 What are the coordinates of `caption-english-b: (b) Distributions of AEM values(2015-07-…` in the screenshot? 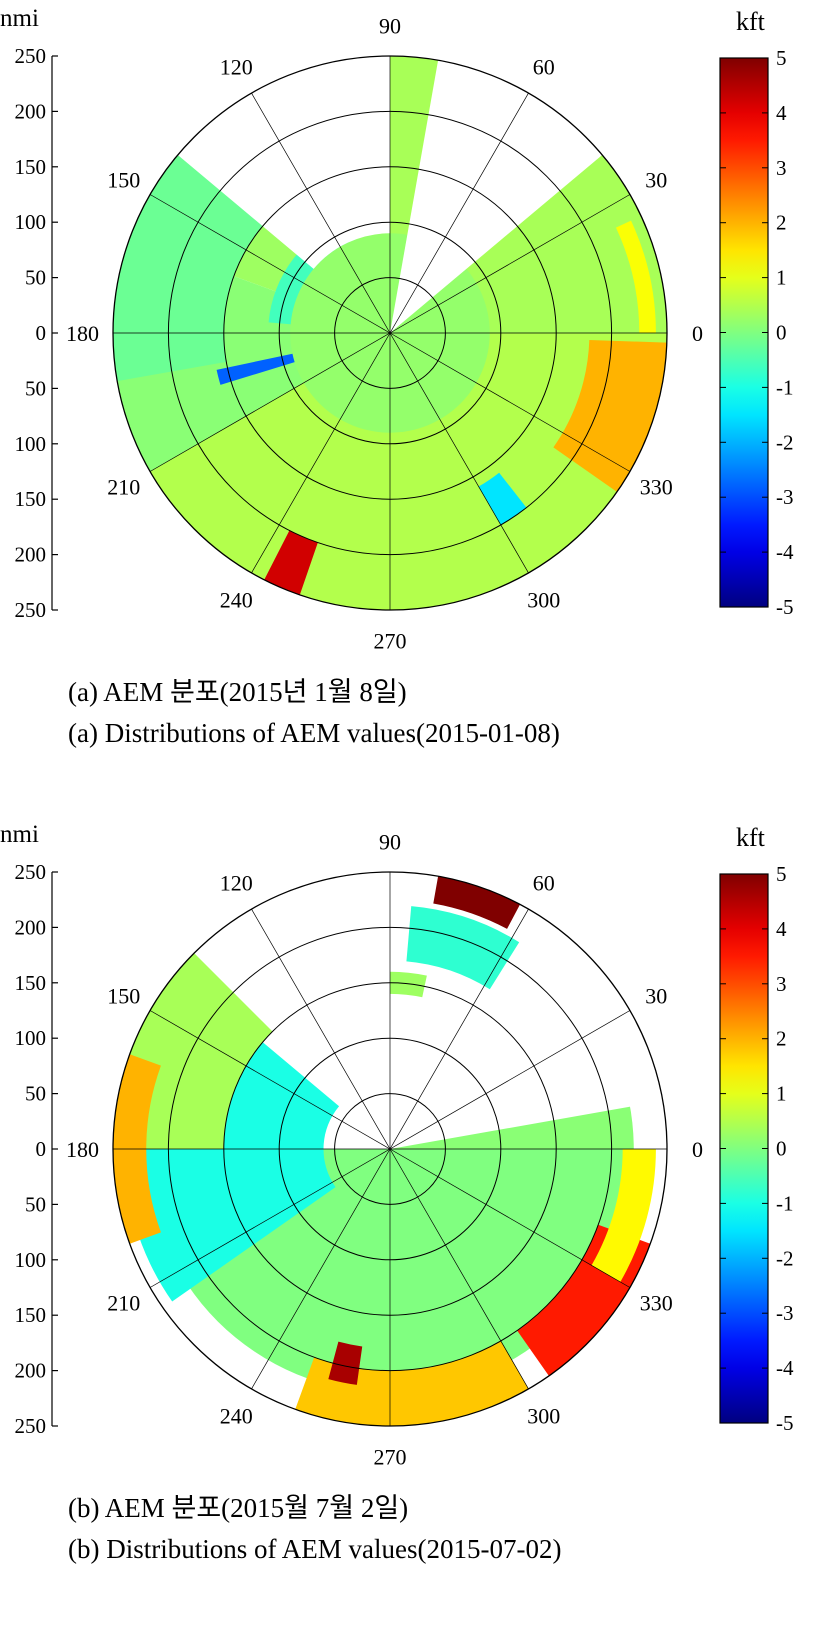 It's located at (315, 1549).